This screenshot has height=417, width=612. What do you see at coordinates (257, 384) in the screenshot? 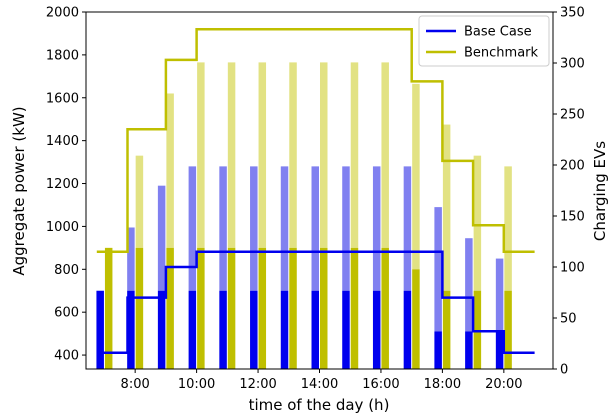
I see `x-tick-label: 12:00` at bounding box center [257, 384].